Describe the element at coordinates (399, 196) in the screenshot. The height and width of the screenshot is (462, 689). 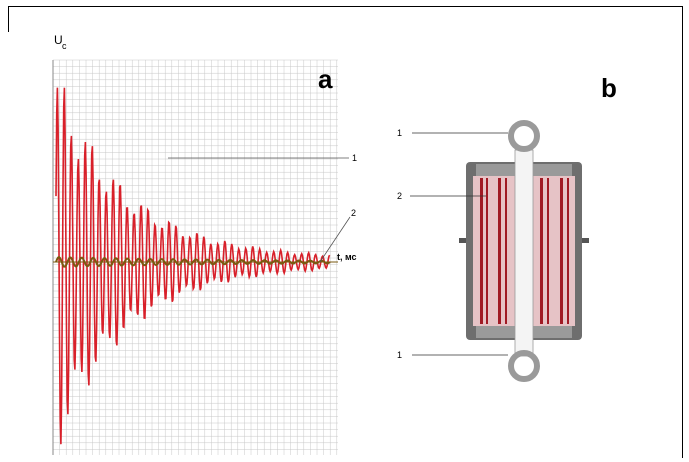
I see `callout-label-b2: 2` at that location.